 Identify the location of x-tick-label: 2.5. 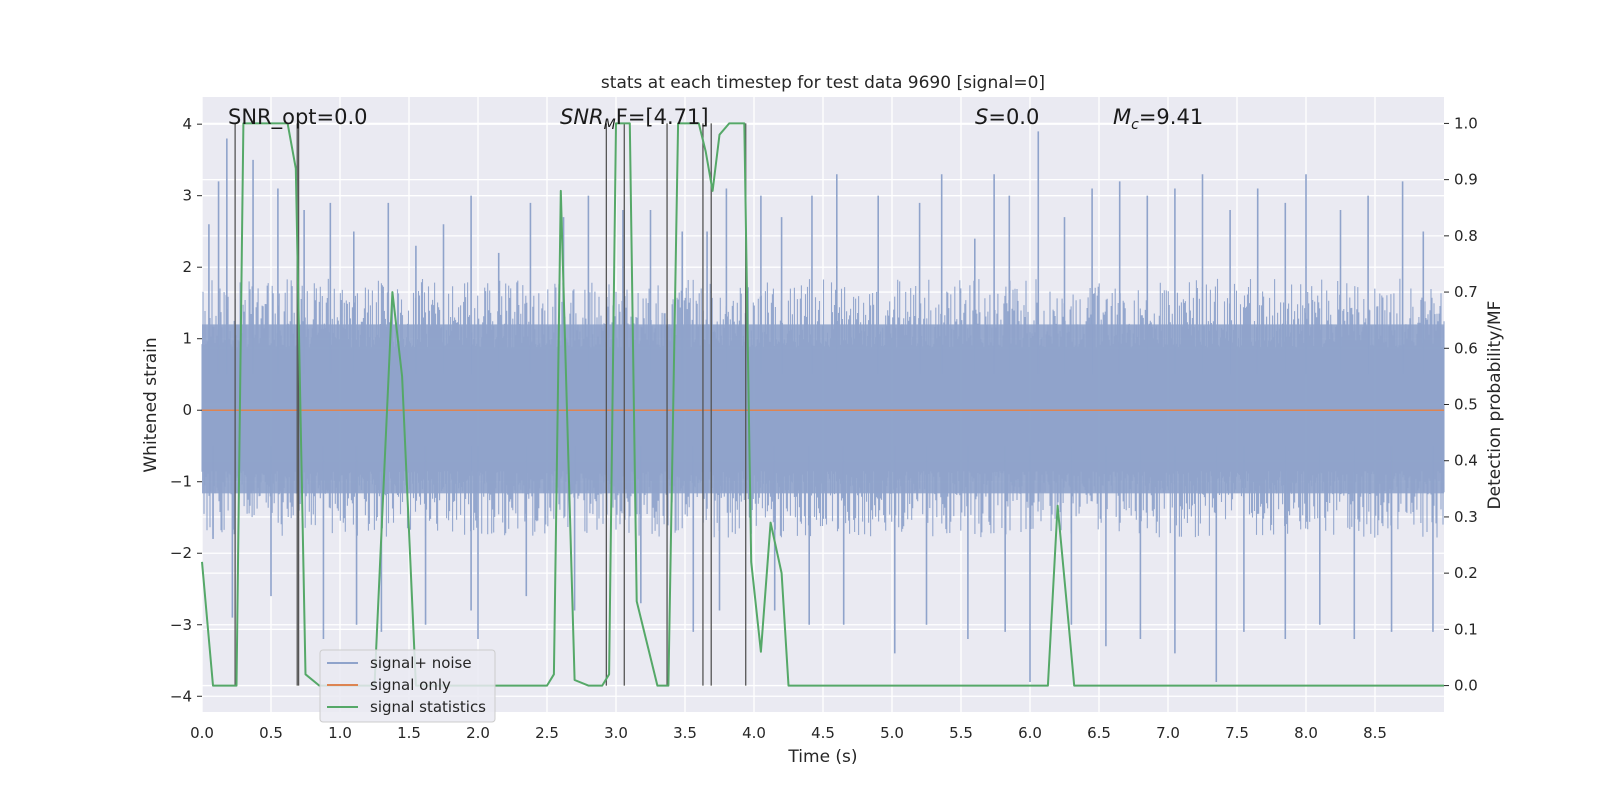
(547, 733).